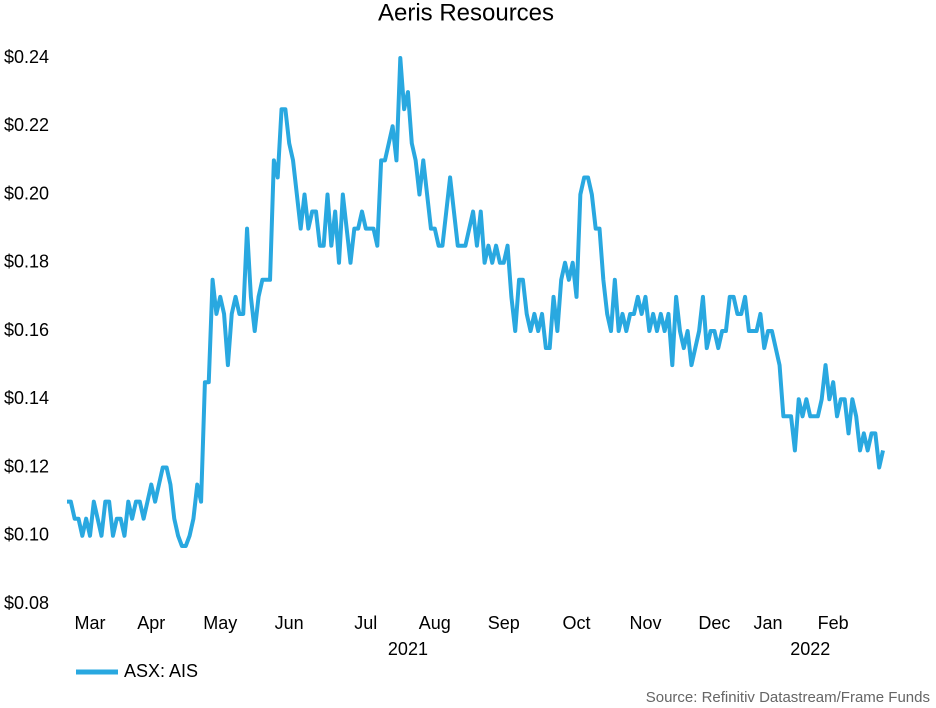  What do you see at coordinates (26, 57) in the screenshot?
I see `y-tick-label: $0.24` at bounding box center [26, 57].